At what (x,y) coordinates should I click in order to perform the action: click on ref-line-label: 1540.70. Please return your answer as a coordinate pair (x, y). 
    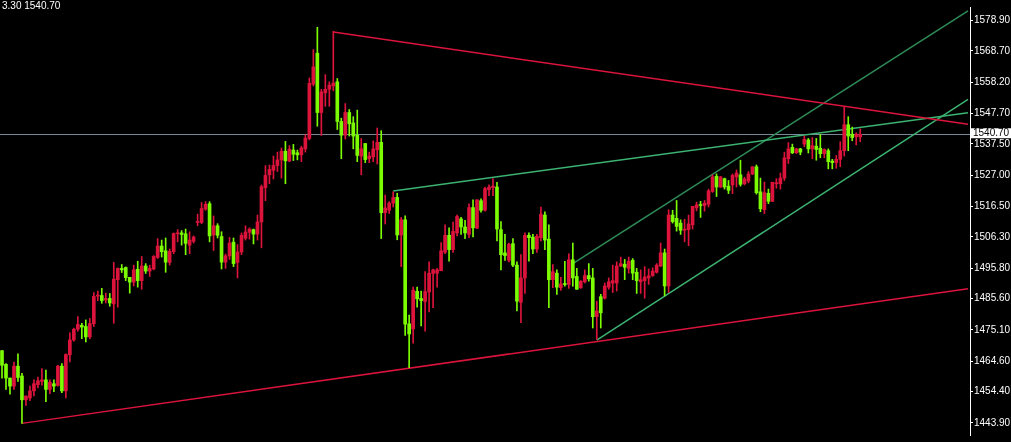
    Looking at the image, I should click on (991, 133).